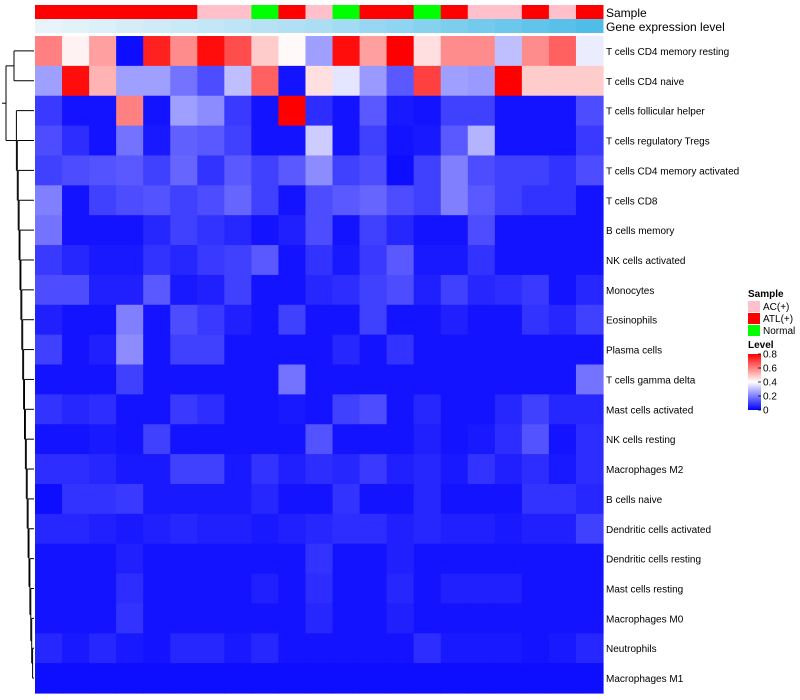 This screenshot has width=800, height=700. Describe the element at coordinates (645, 261) in the screenshot. I see `row-label: NK cells activated` at that location.